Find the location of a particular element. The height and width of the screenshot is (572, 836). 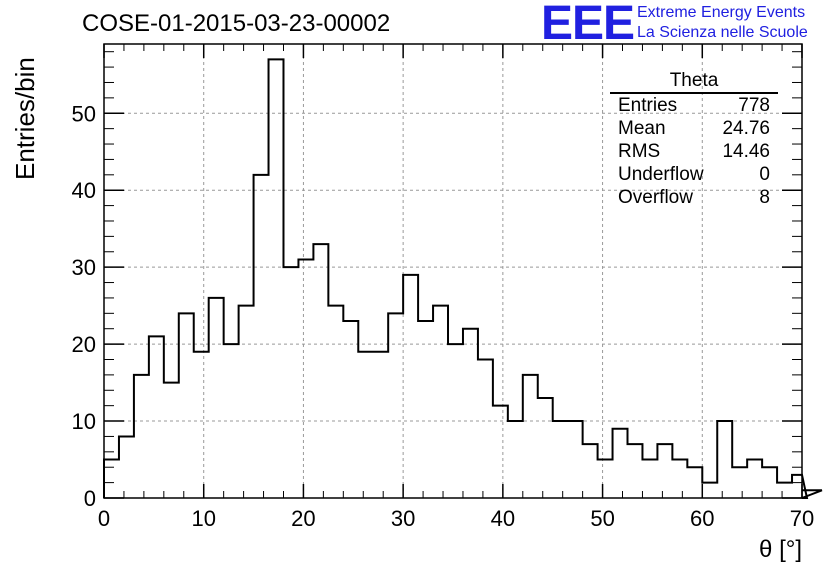

stats-value: 0 is located at coordinates (764, 174).